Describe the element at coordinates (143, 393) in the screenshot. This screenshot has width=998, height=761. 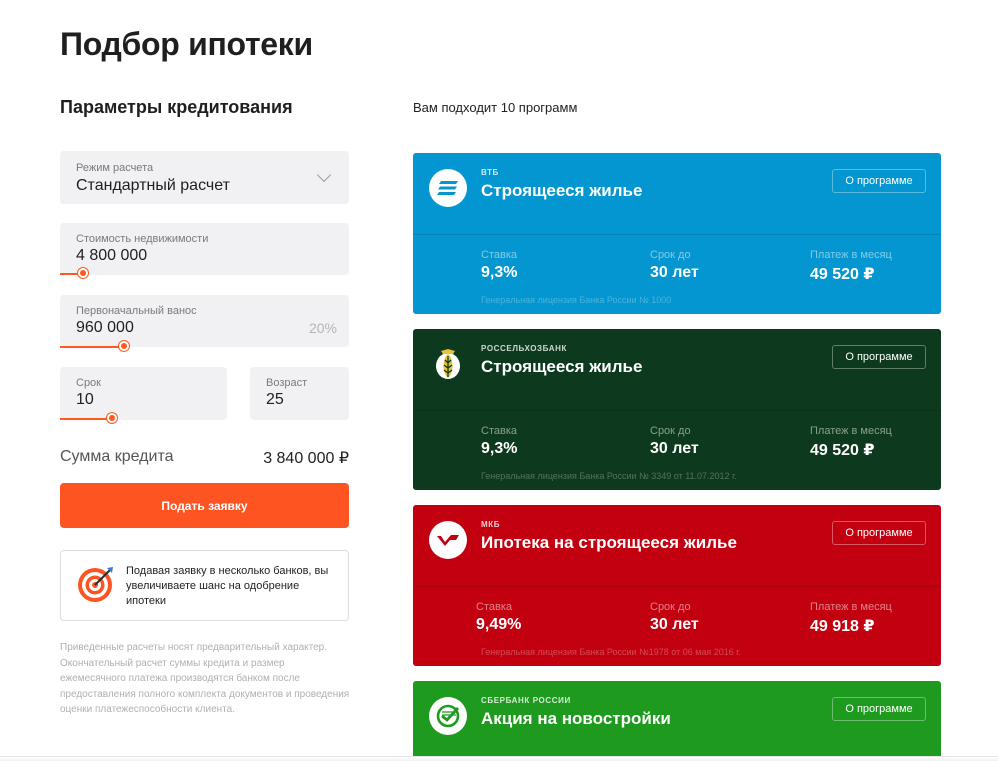
I see `term-field: Срок 10` at that location.